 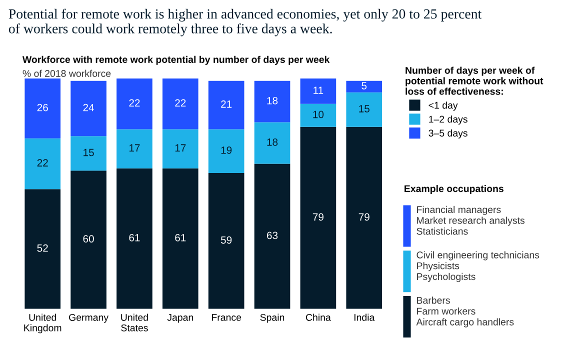 I want to click on data-label: 60, so click(x=88, y=239).